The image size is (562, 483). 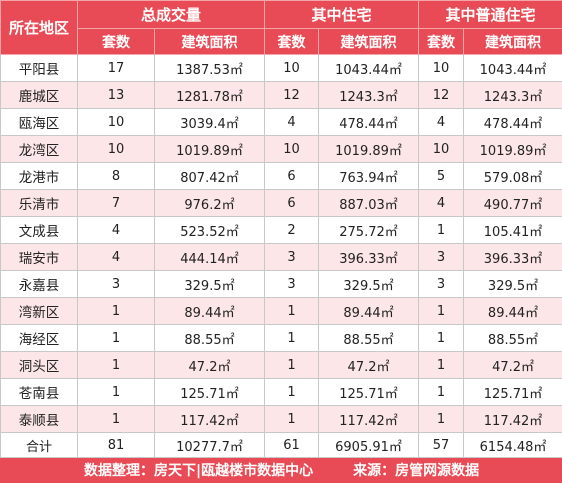 I want to click on ordinary-area-cell: 117.42㎡, so click(x=513, y=419).